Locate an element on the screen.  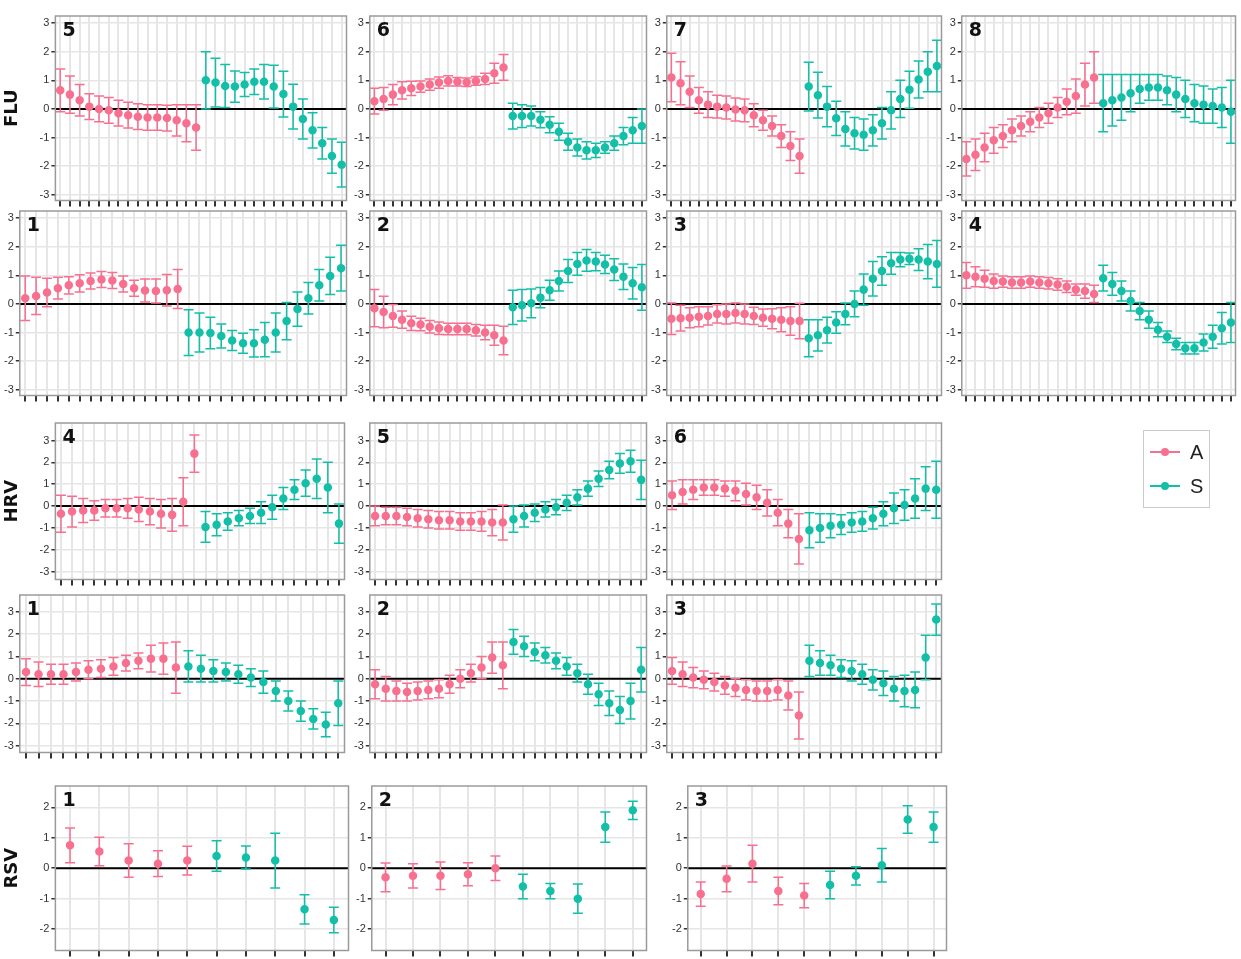
chart-title: 8 is located at coordinates (975, 29).